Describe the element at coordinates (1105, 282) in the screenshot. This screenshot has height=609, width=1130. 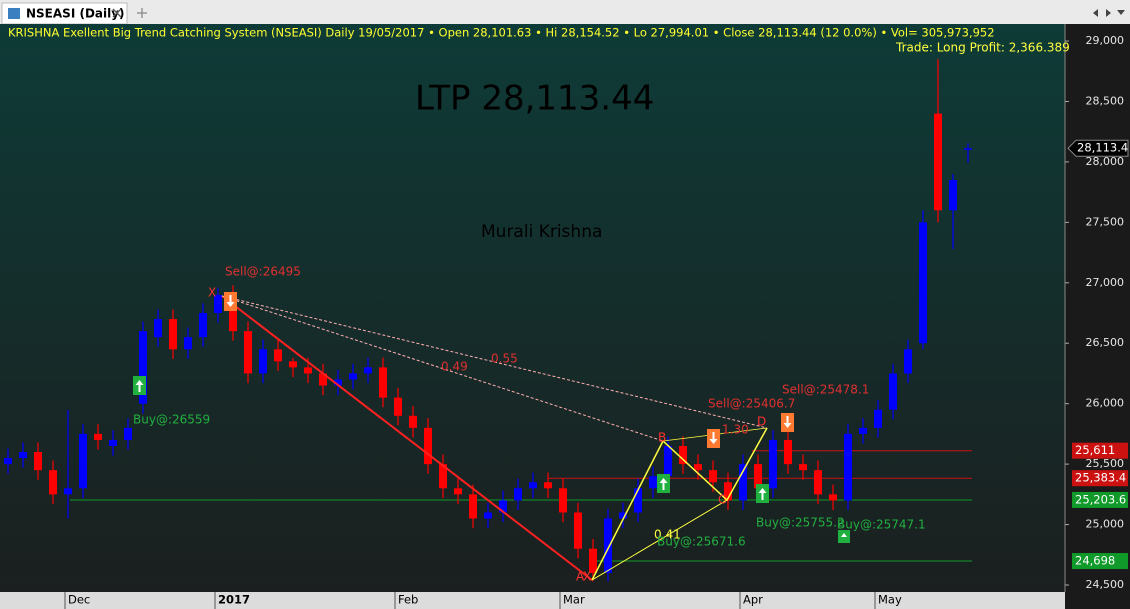
I see `y-tick-label: 27,000` at that location.